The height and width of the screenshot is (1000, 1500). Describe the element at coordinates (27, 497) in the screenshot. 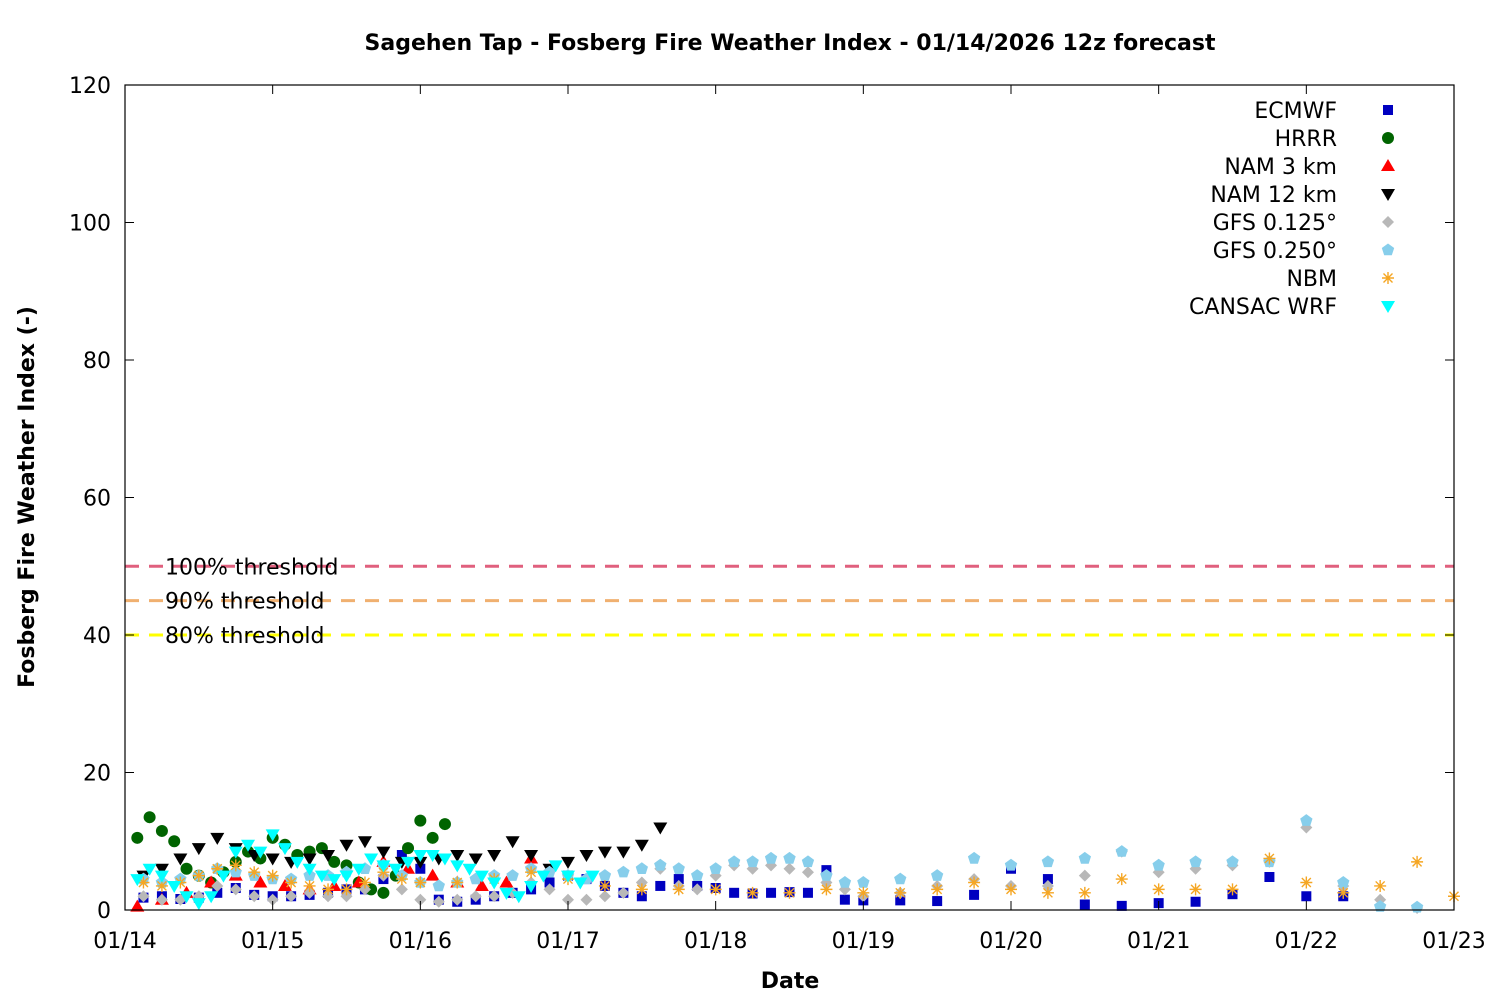

I see `y-axis-label: Fosberg Fire Weather Index (-)` at that location.